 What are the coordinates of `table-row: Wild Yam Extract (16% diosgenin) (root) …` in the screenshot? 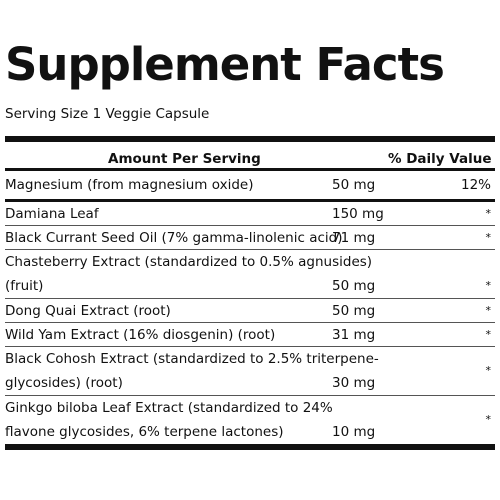 It's located at (250, 335).